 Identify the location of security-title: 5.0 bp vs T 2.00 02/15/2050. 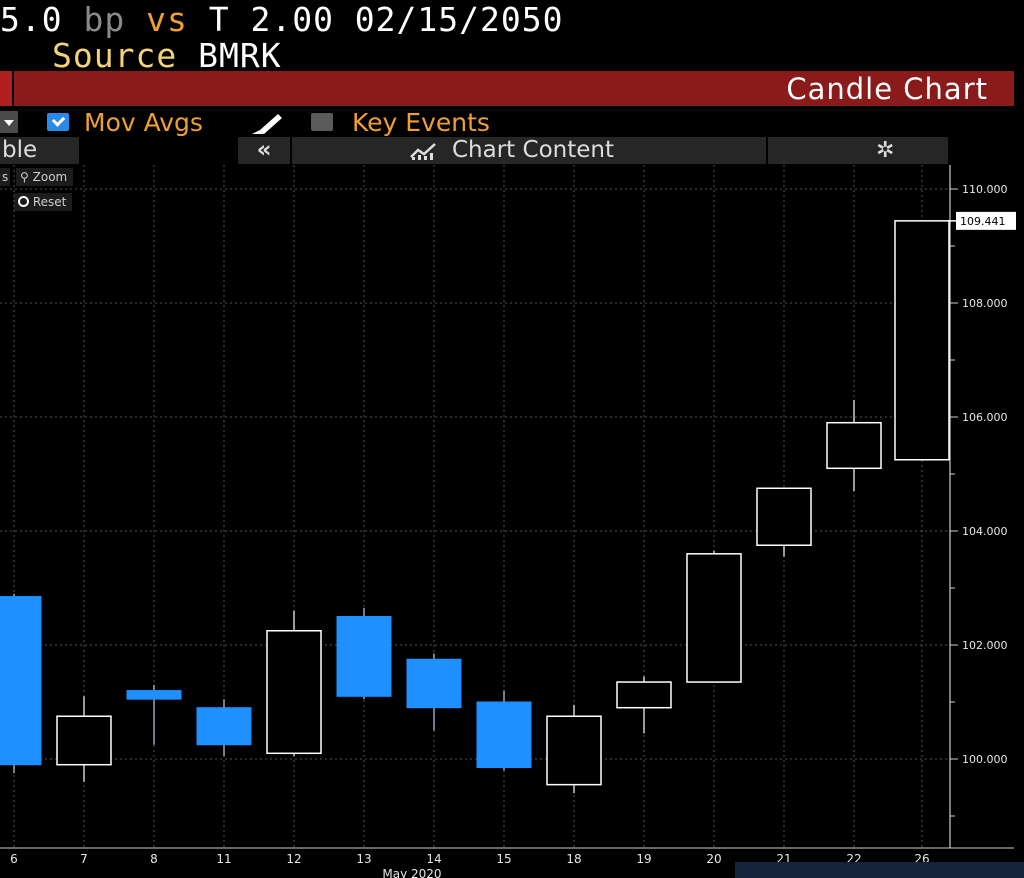
(282, 19).